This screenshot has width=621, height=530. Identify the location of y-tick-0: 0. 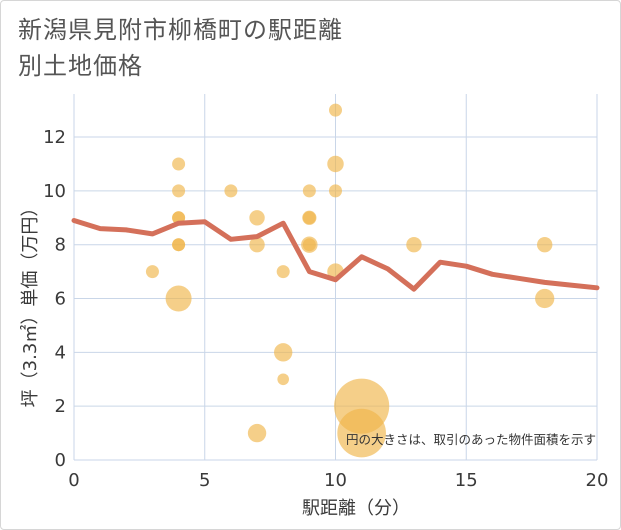
(60, 460).